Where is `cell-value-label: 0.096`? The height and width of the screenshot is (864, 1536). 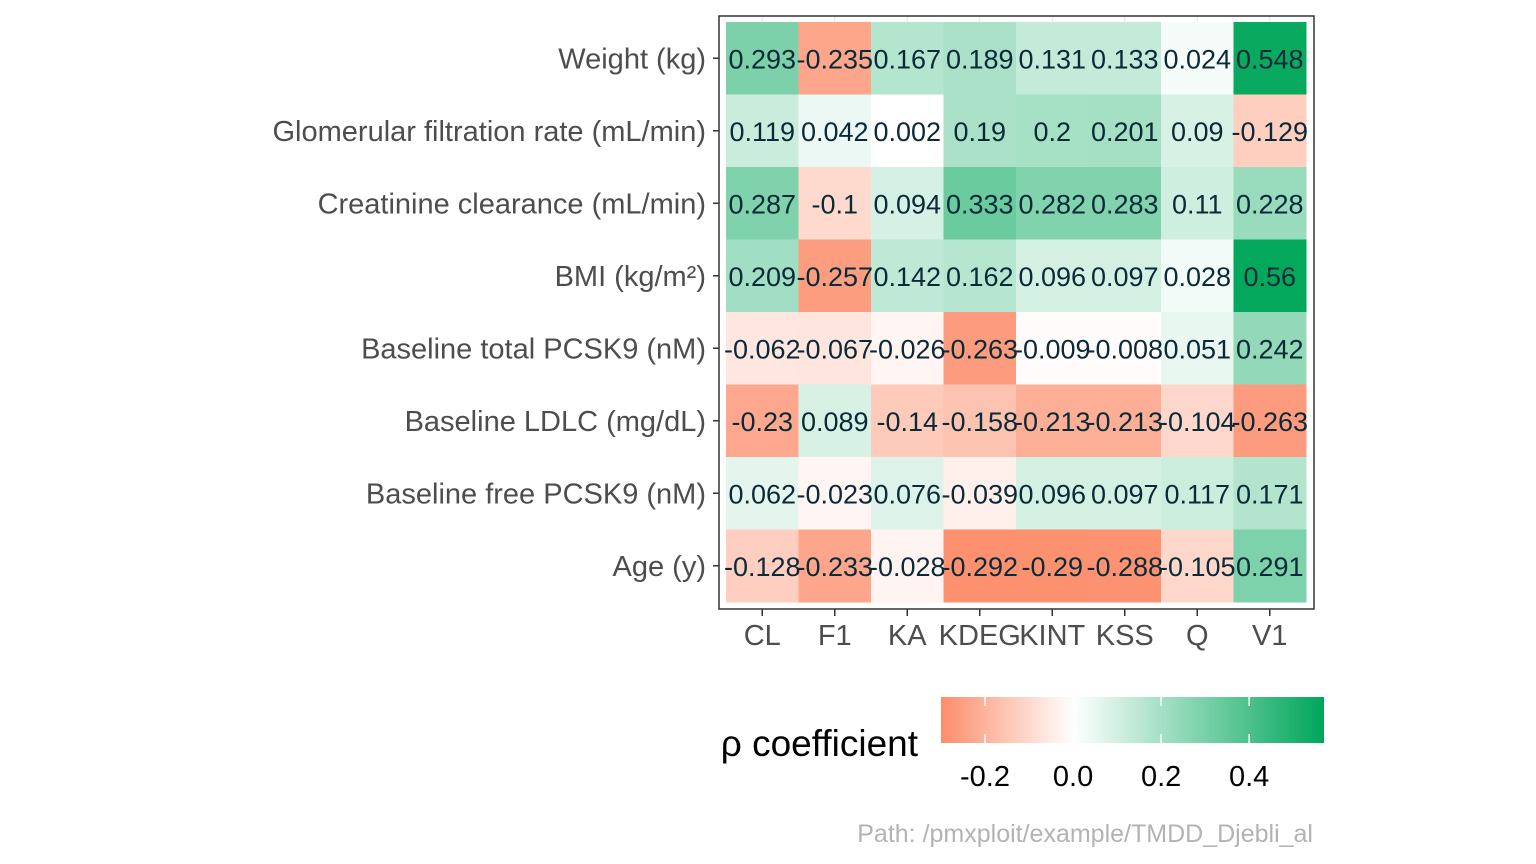 cell-value-label: 0.096 is located at coordinates (1052, 277).